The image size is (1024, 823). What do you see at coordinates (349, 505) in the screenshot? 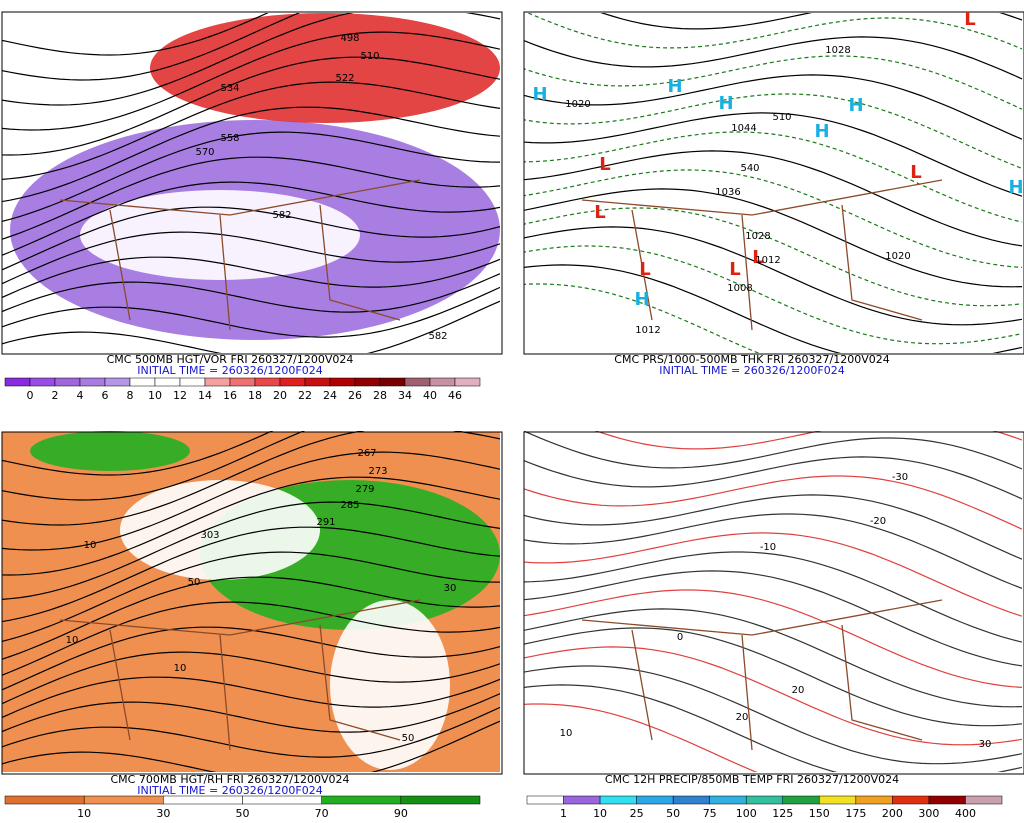
I see `map-label: 285` at bounding box center [349, 505].